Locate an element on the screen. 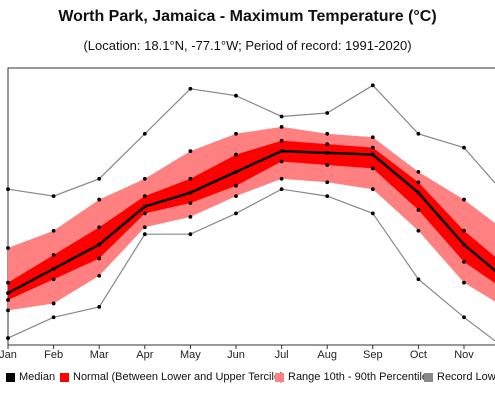 This screenshot has width=495, height=400. legend-swatch-median is located at coordinates (10, 377).